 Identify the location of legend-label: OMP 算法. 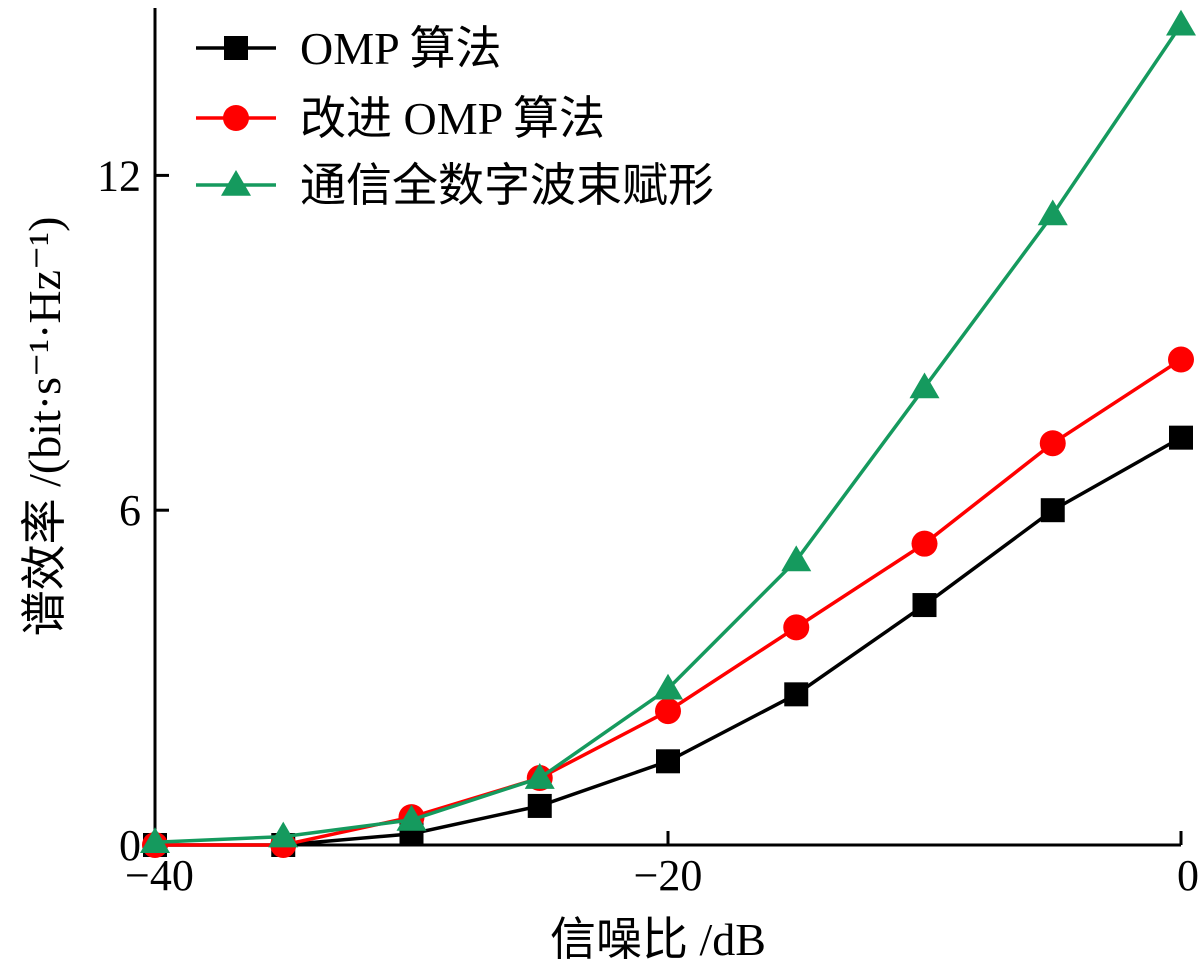
(401, 48).